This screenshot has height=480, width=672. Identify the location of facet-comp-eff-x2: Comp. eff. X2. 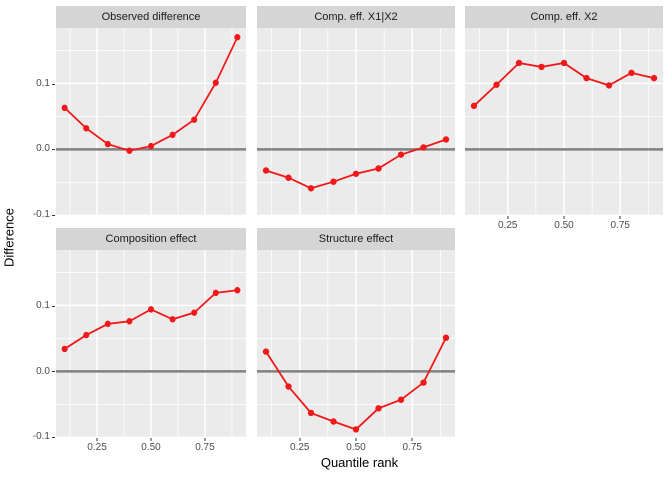
(564, 111).